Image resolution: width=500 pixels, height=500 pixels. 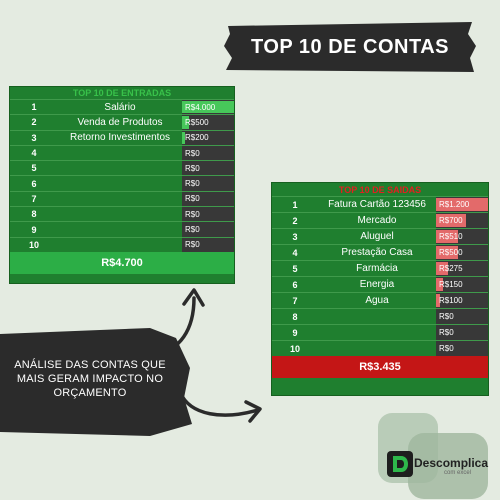 What do you see at coordinates (200, 107) in the screenshot?
I see `row-value-text: R$4.000` at bounding box center [200, 107].